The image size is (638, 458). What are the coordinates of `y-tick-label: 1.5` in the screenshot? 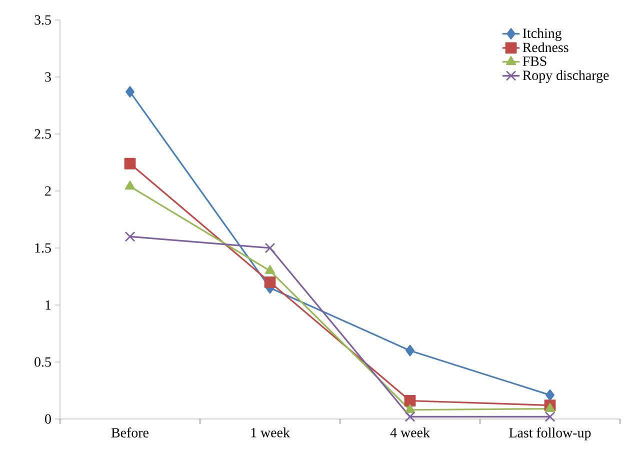 It's located at (43, 248).